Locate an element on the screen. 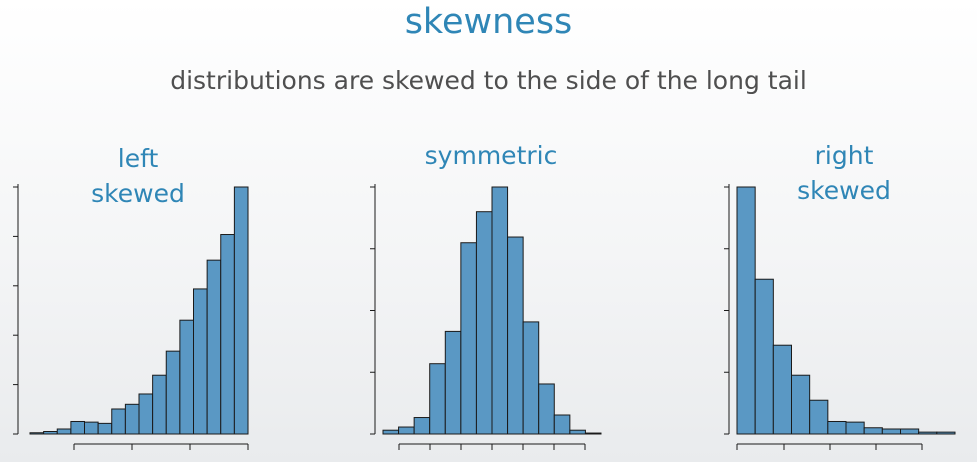 Image resolution: width=977 pixels, height=462 pixels. chart-label-symmetric: symmetric is located at coordinates (491, 155).